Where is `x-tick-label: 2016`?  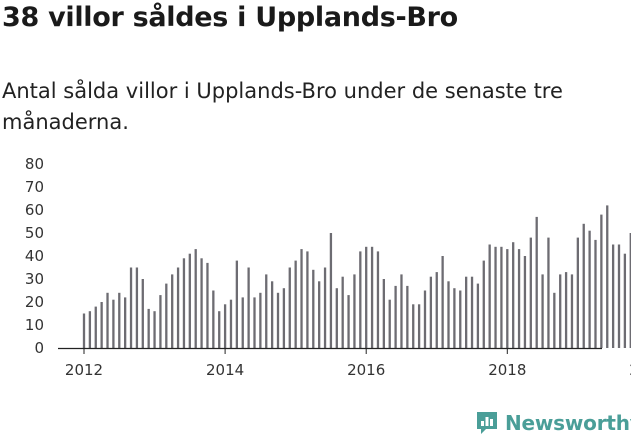 x-tick-label: 2016 is located at coordinates (366, 370).